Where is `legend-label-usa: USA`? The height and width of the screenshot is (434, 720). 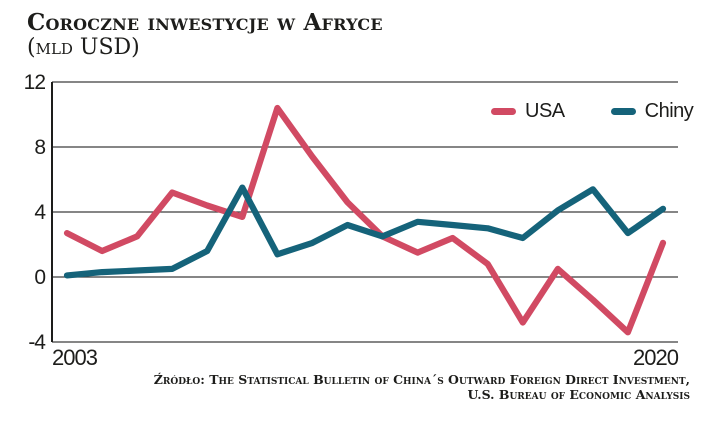 legend-label-usa: USA is located at coordinates (545, 111).